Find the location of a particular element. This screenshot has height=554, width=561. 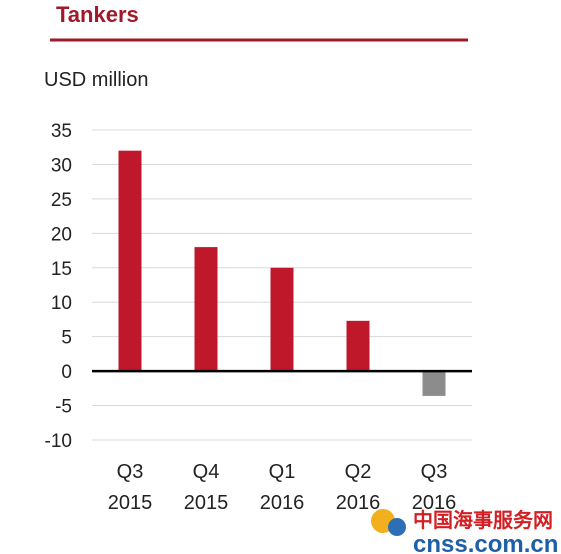

y-tick-label: 20 is located at coordinates (61, 234).